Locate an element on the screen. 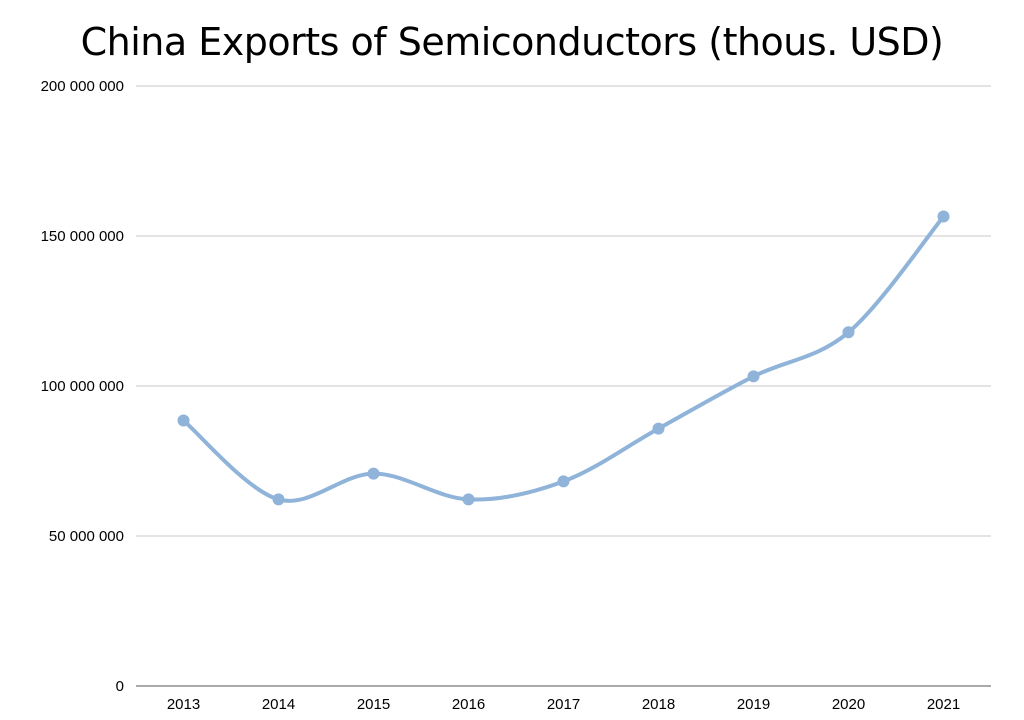  x-tick-label: 2013 is located at coordinates (183, 704).